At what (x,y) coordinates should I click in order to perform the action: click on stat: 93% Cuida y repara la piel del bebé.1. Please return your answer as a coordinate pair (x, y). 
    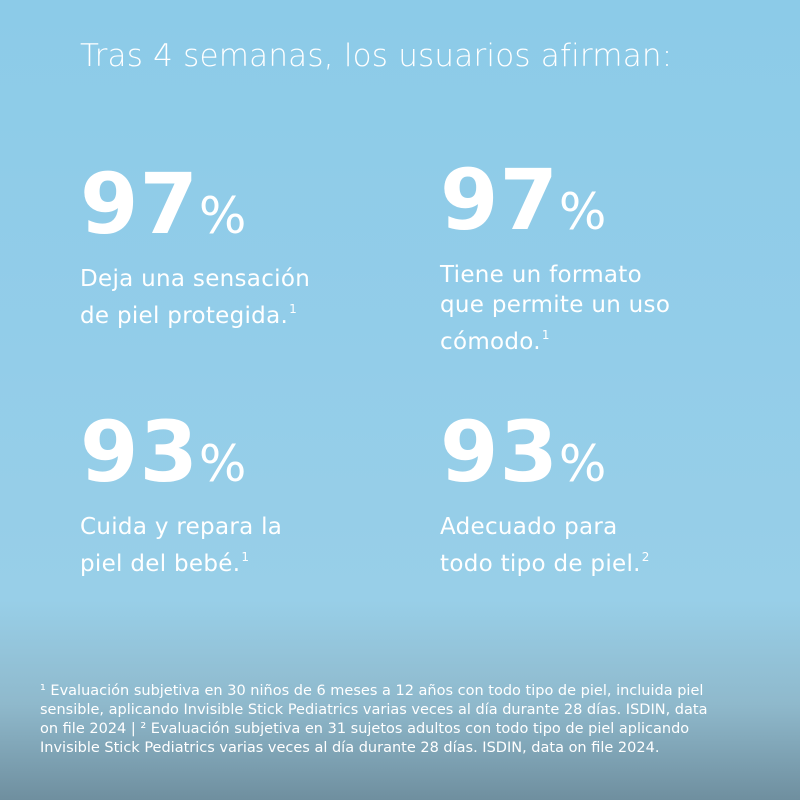
    Looking at the image, I should click on (240, 494).